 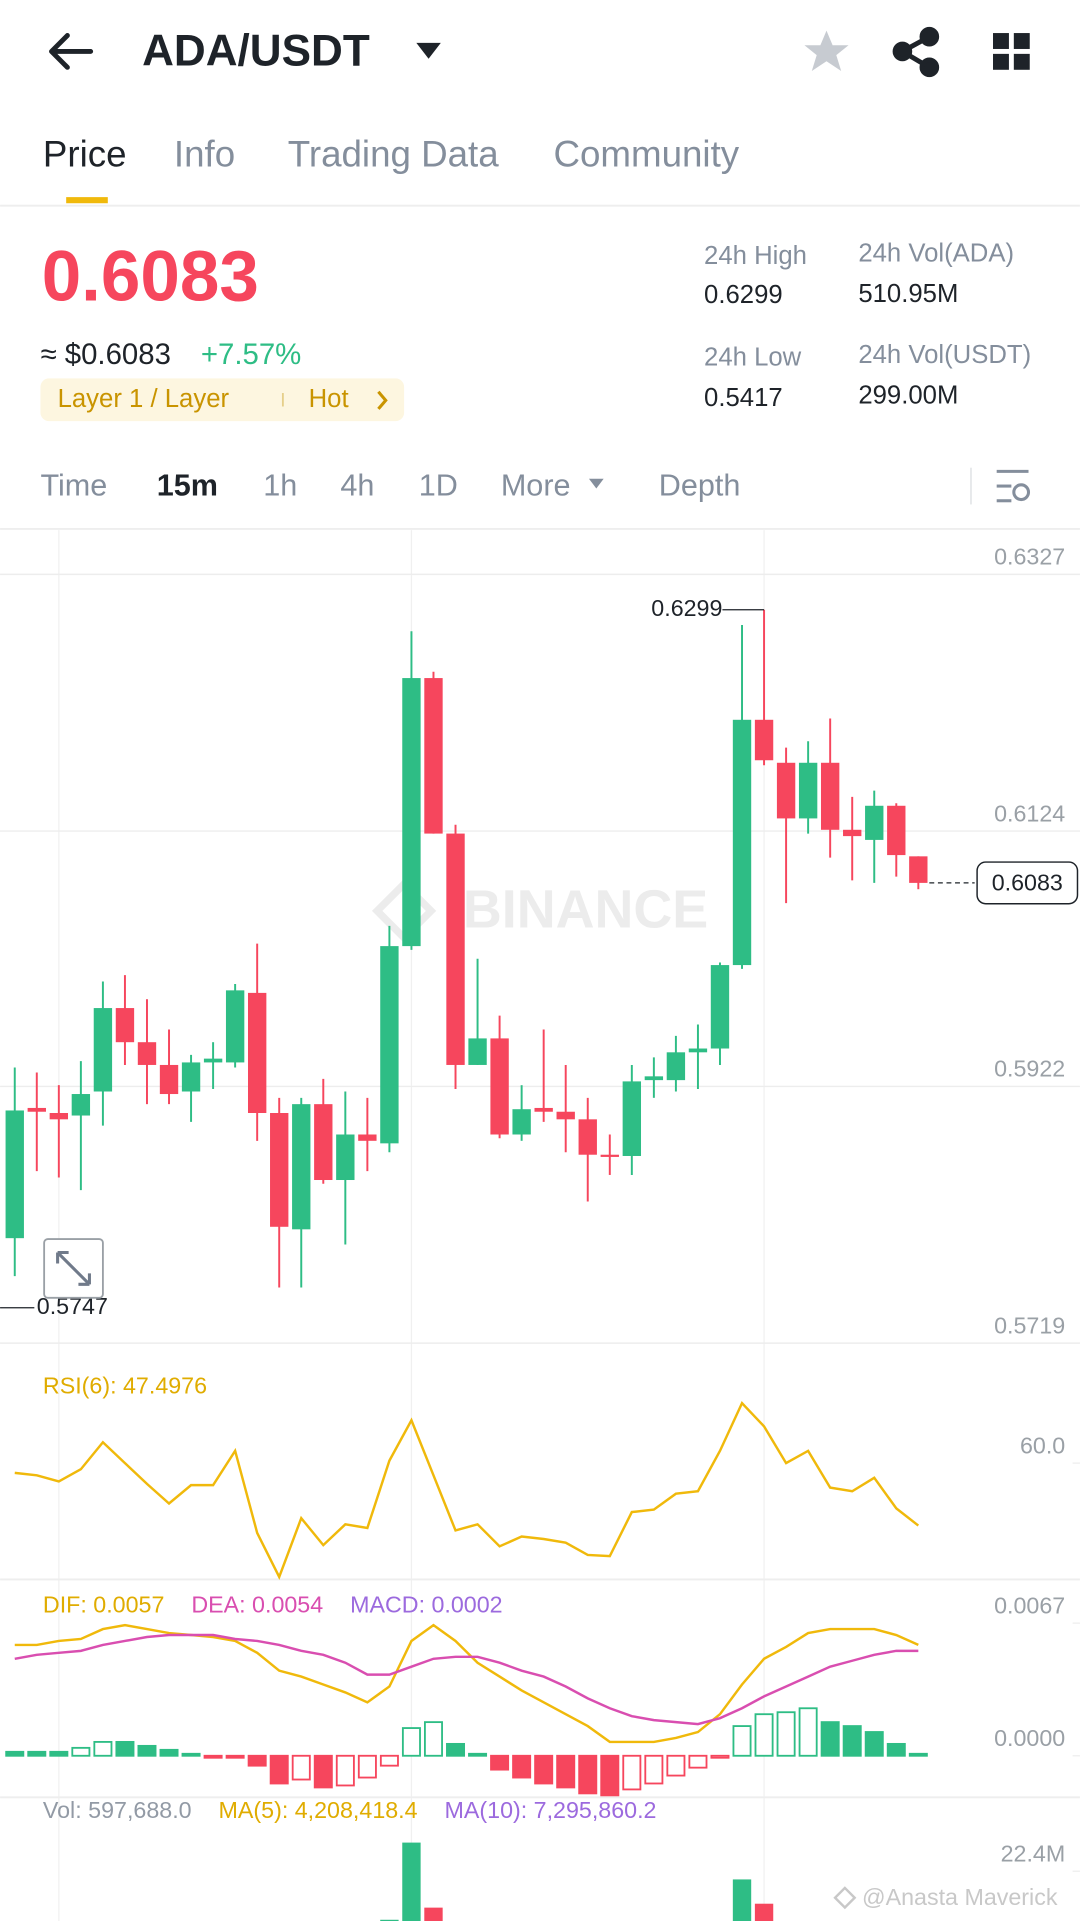 What do you see at coordinates (256, 51) in the screenshot?
I see `pair-title: ADA/USDT` at bounding box center [256, 51].